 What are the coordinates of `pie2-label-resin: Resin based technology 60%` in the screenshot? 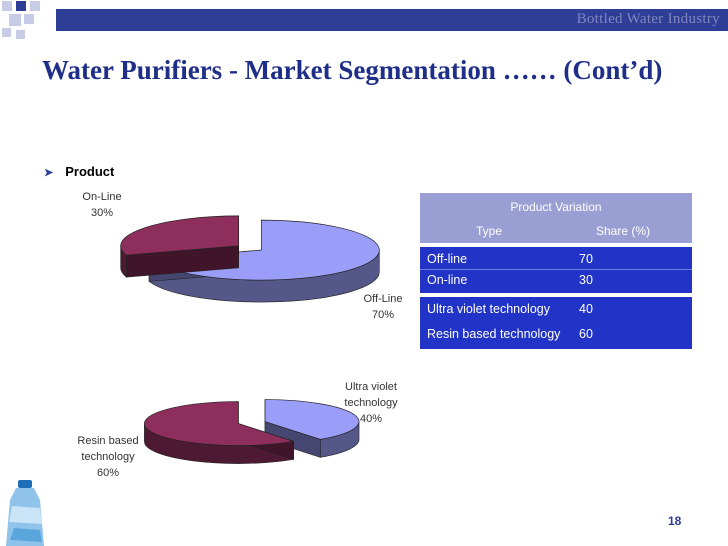 It's located at (108, 457).